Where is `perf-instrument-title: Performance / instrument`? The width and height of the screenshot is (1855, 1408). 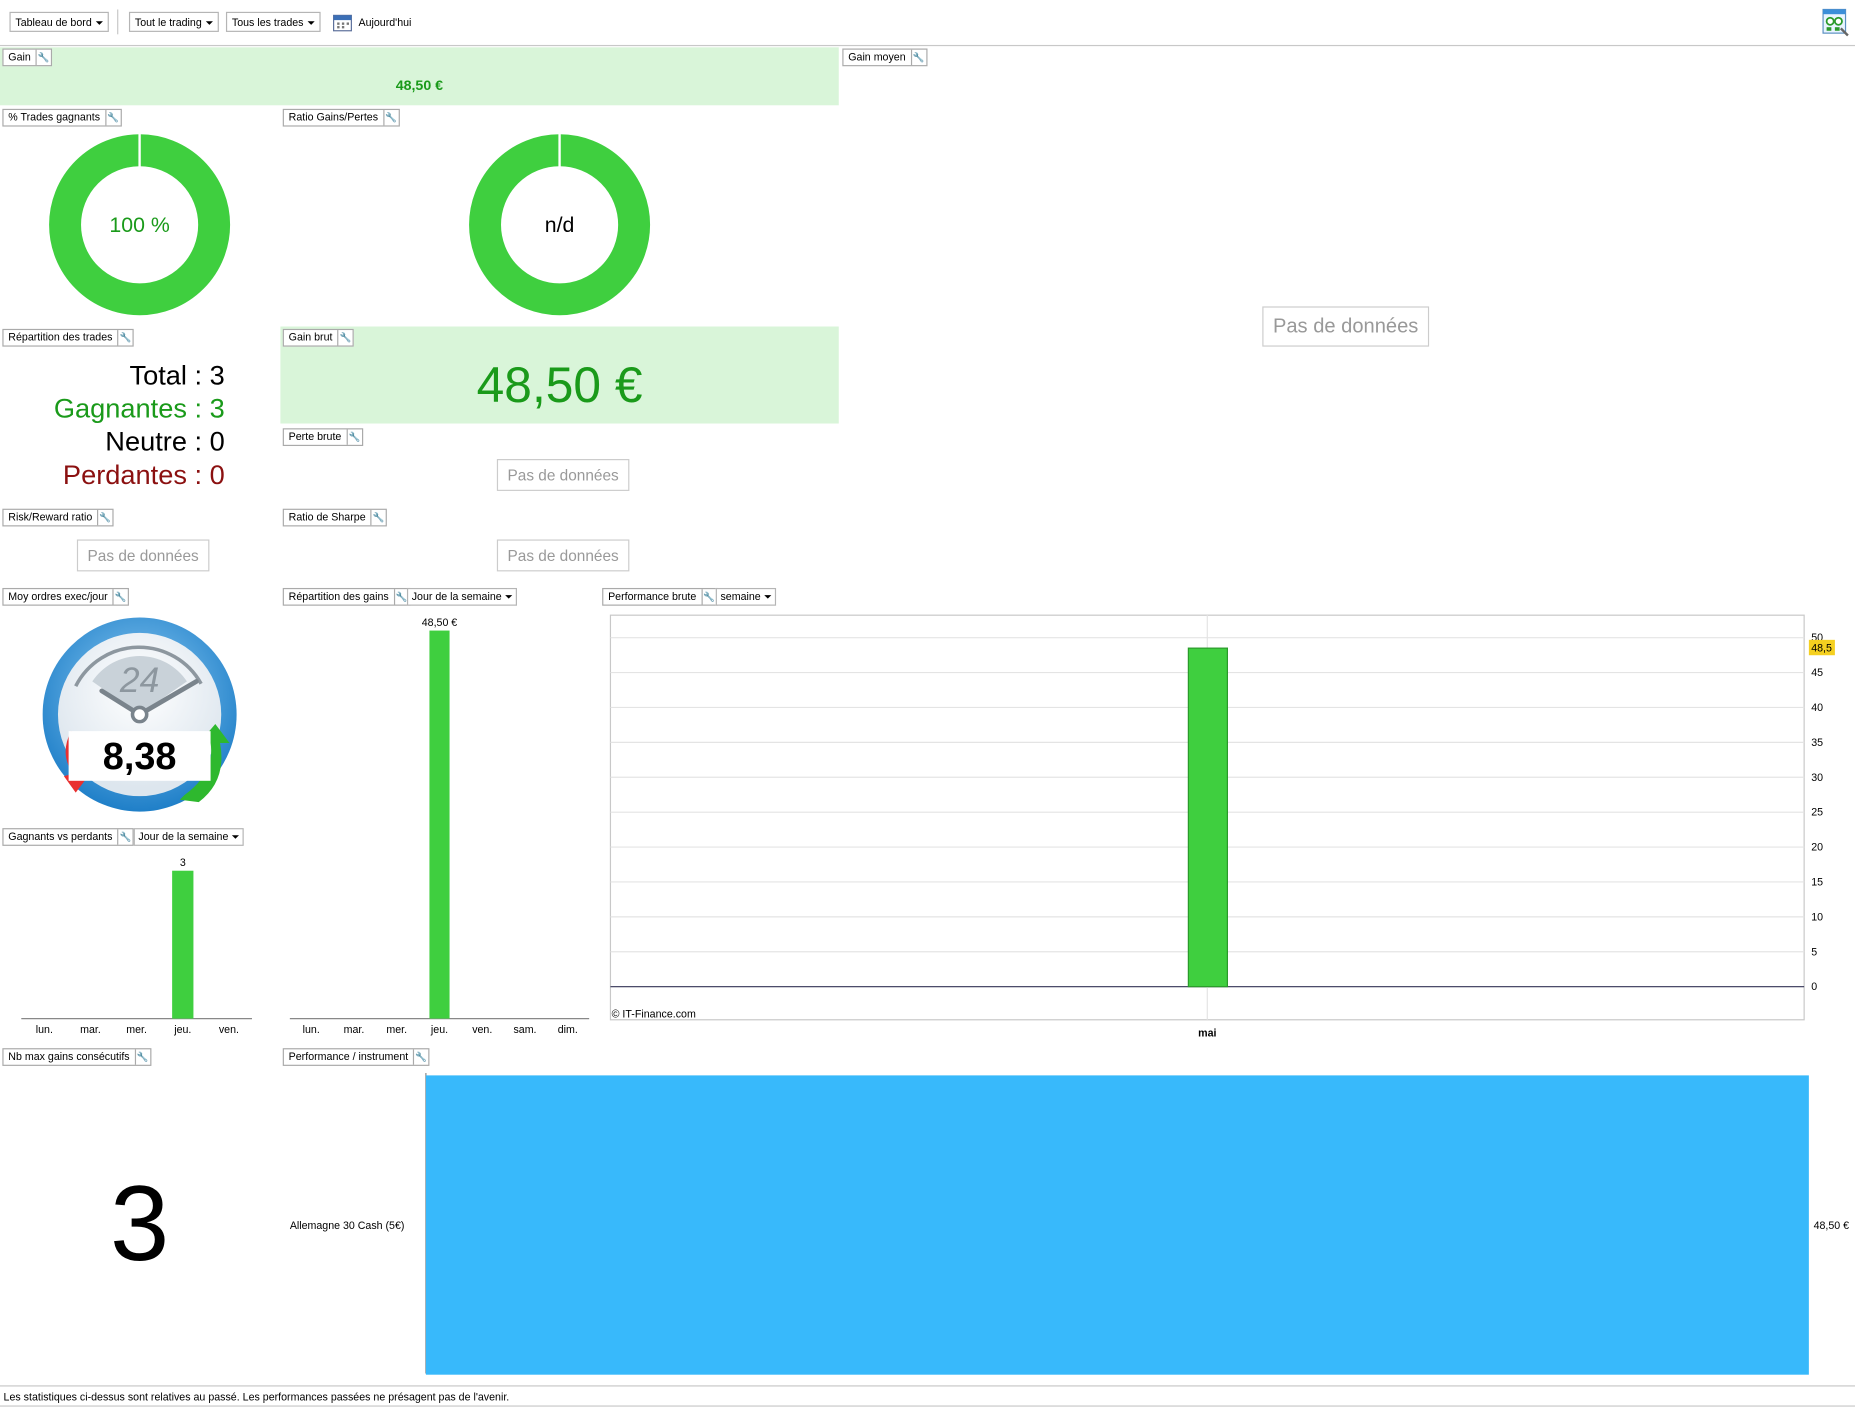
perf-instrument-title: Performance / instrument is located at coordinates (348, 1056).